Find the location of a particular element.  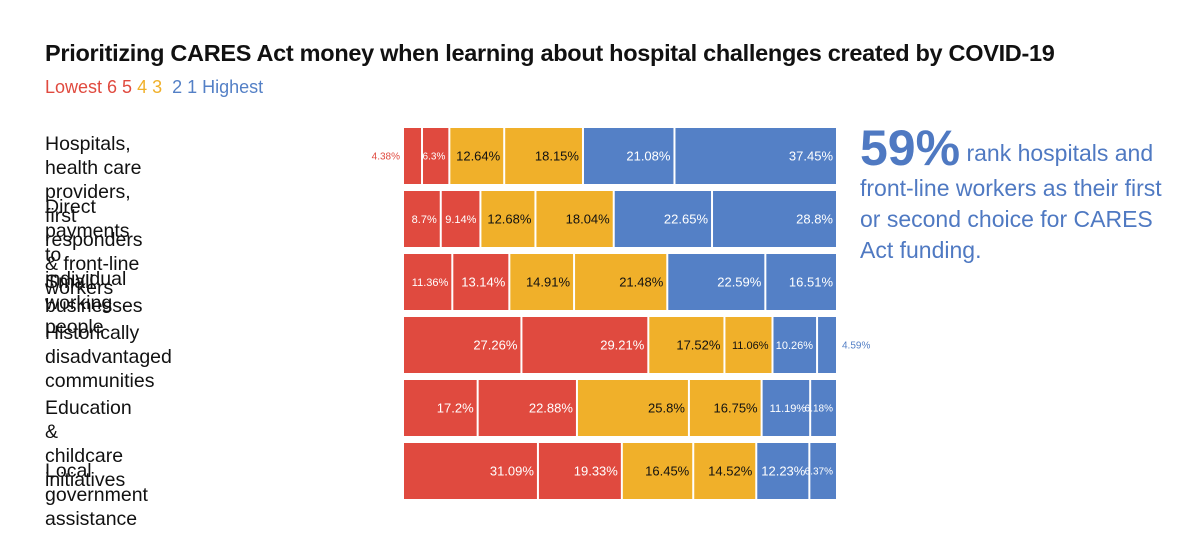

data-label: 17.2% is located at coordinates (455, 408).